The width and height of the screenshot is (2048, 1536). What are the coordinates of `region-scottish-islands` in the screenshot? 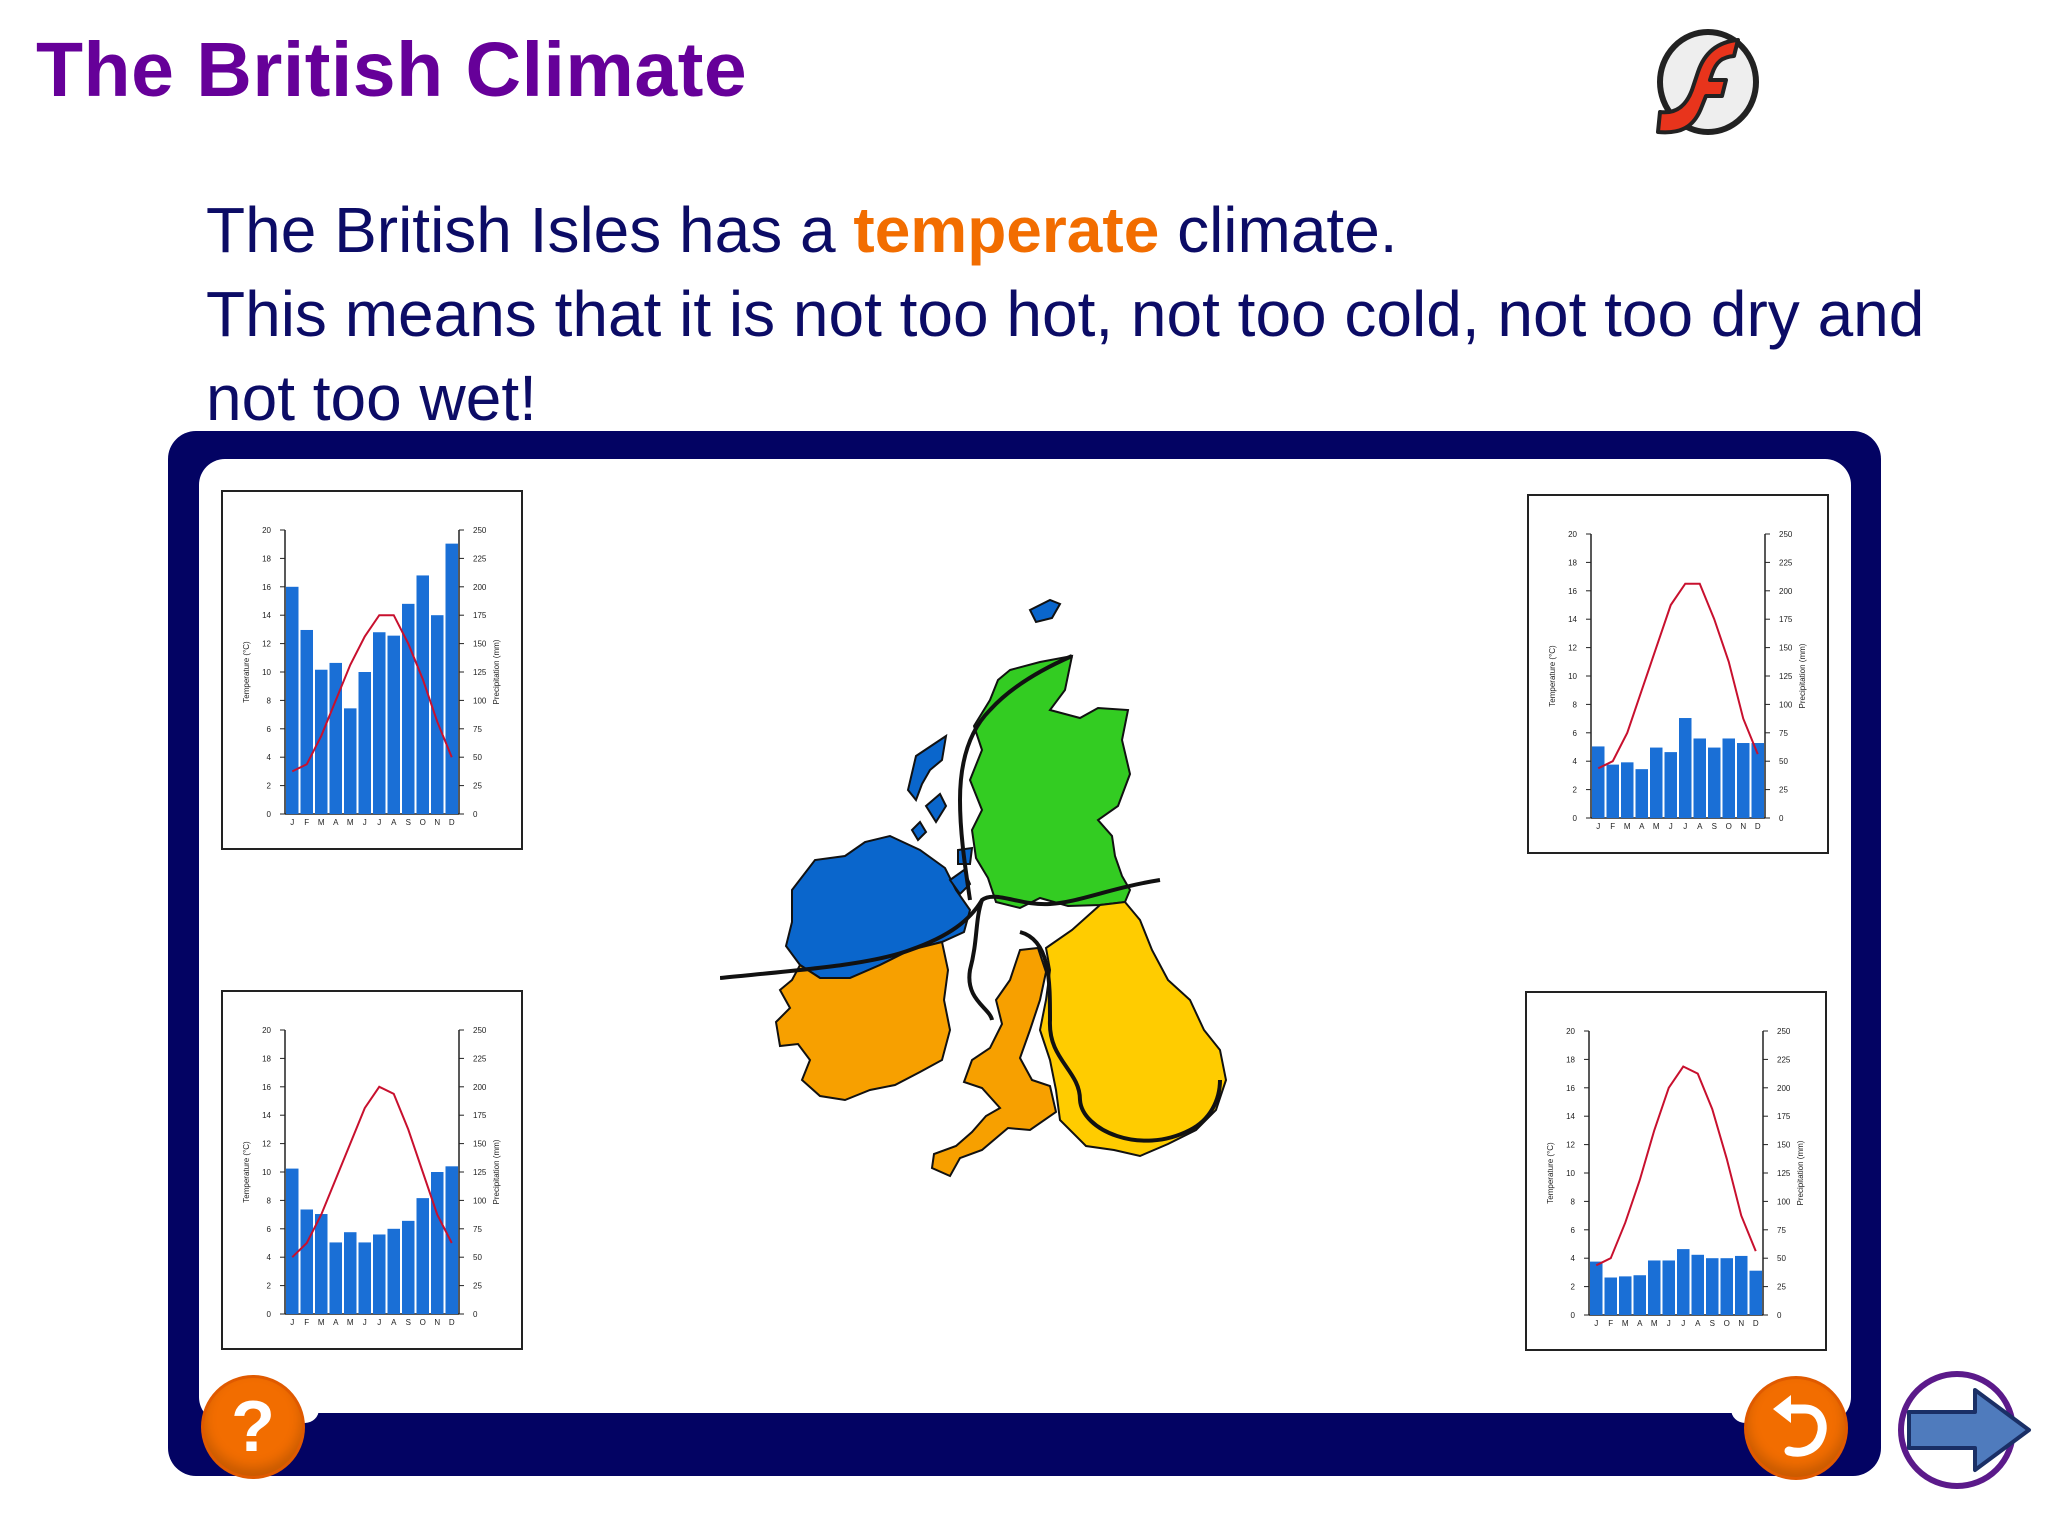 It's located at (984, 747).